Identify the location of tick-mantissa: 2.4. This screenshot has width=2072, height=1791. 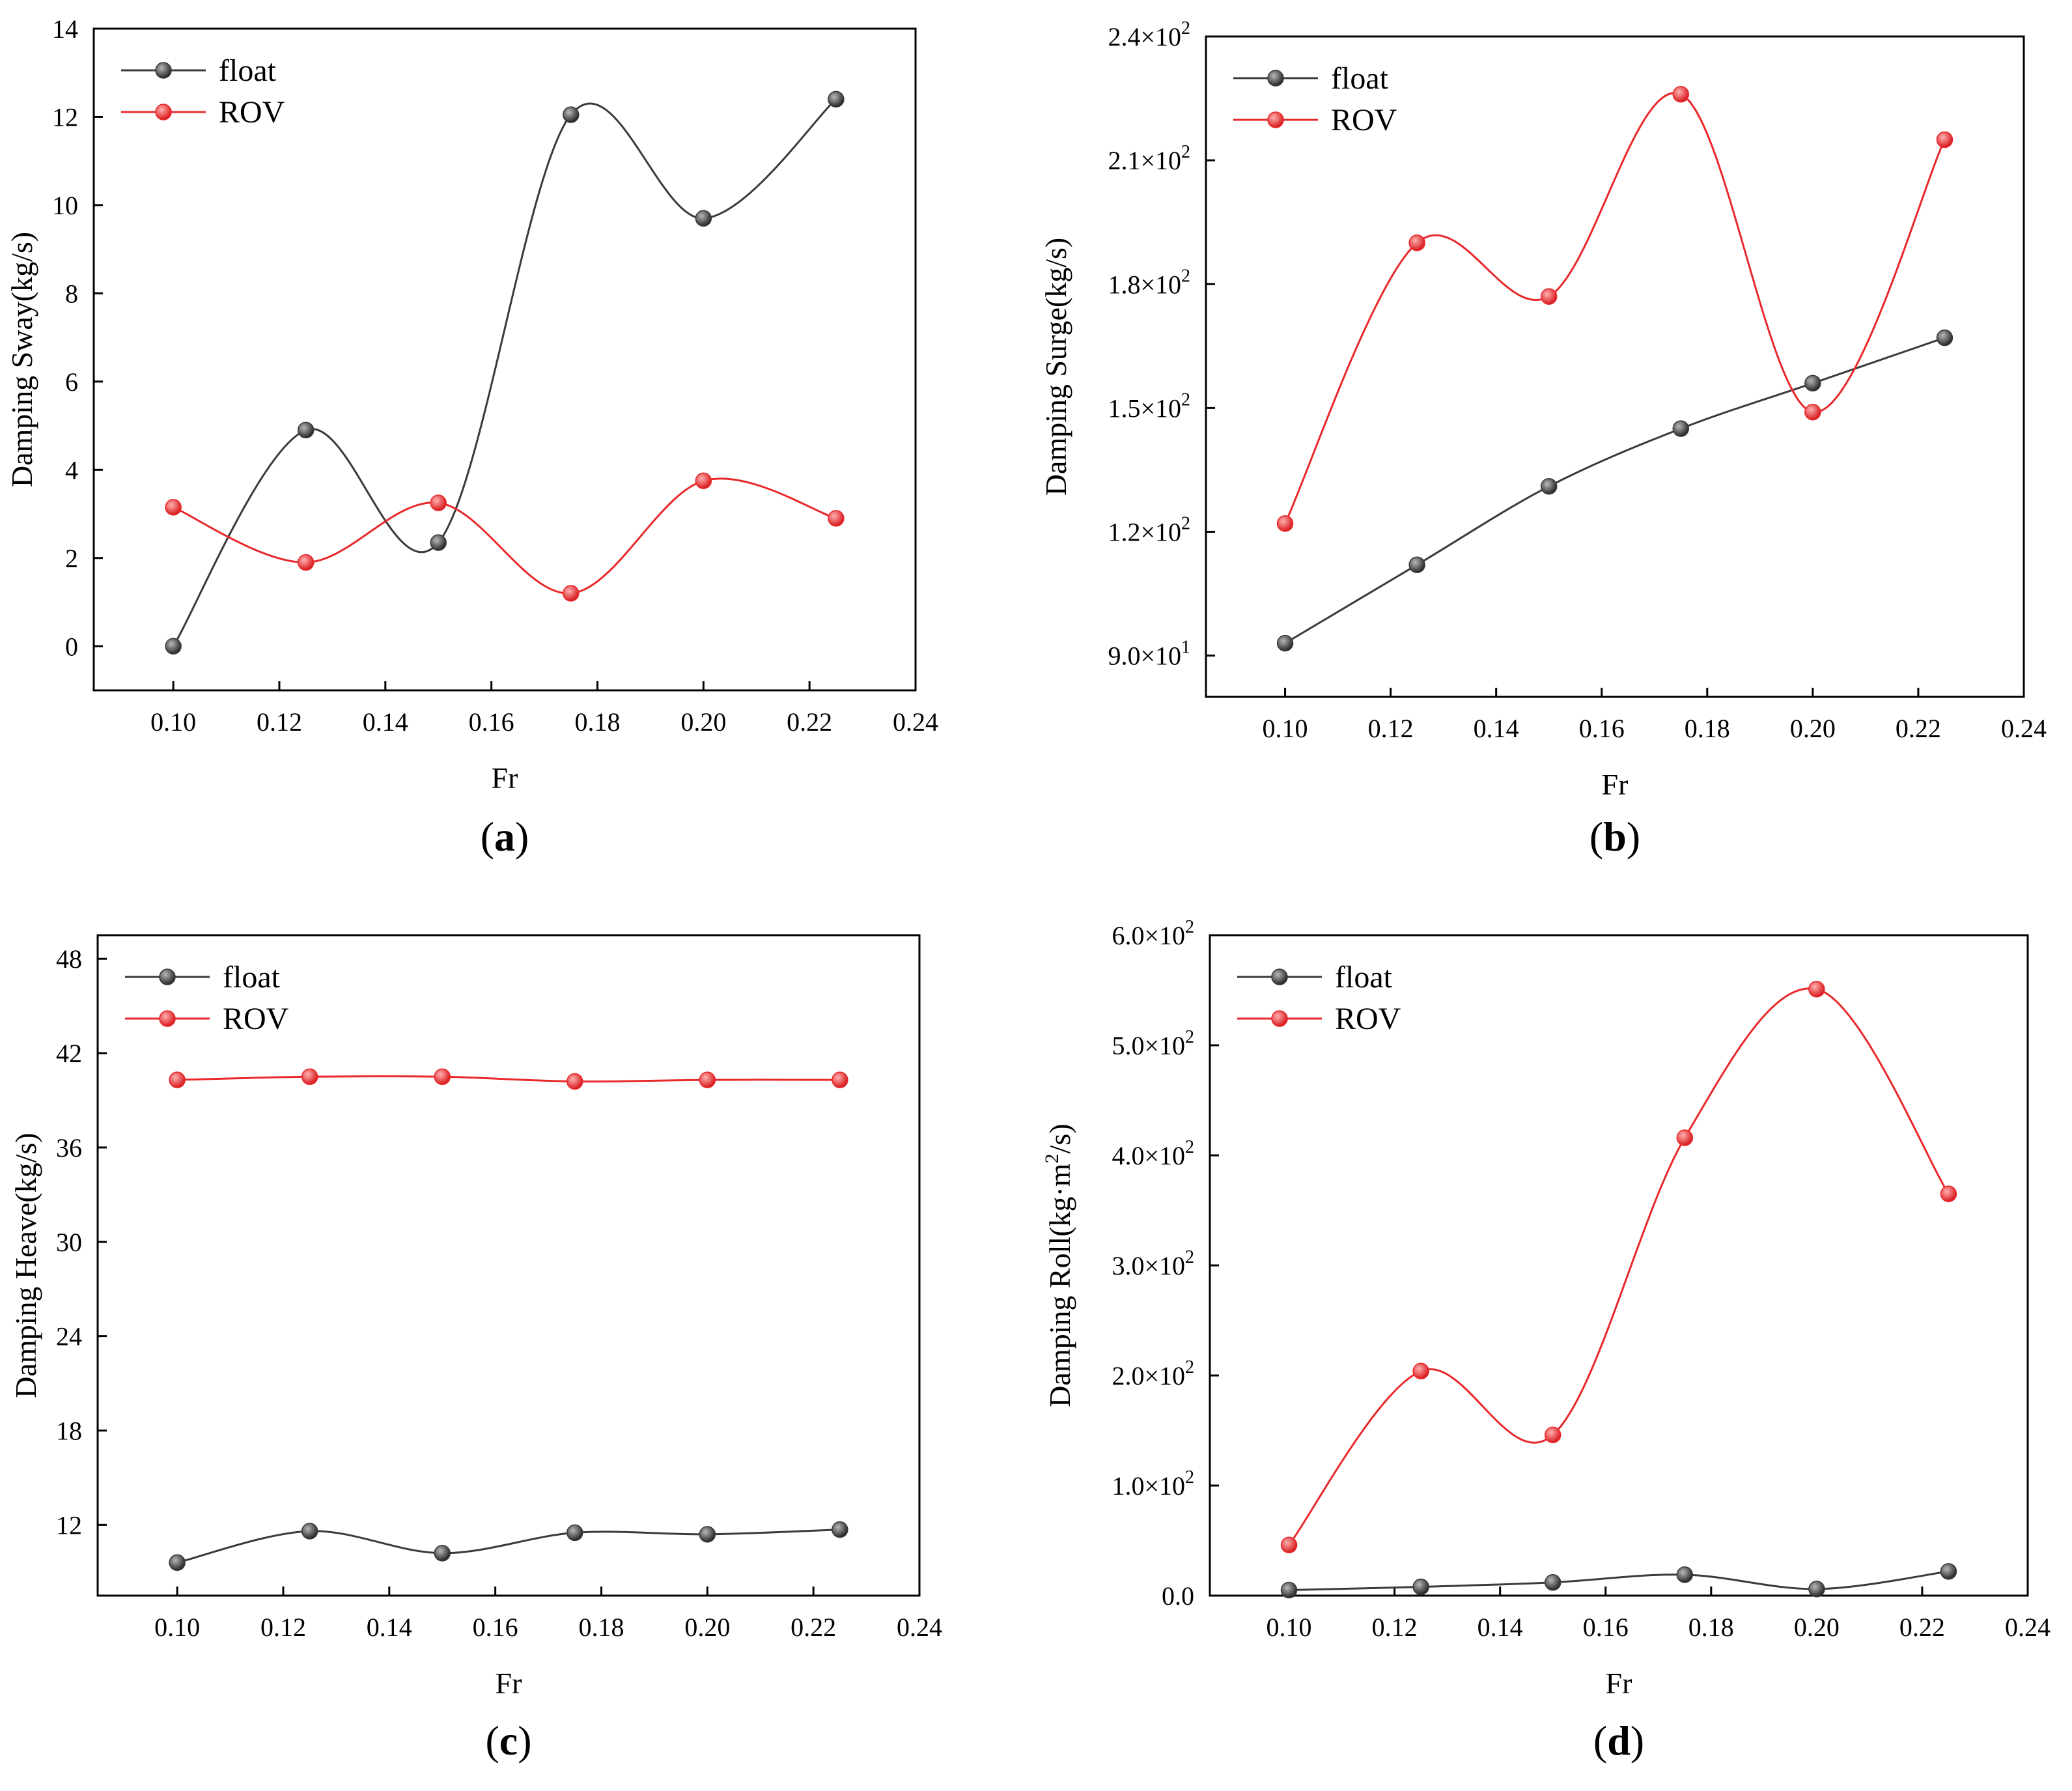
(1124, 36).